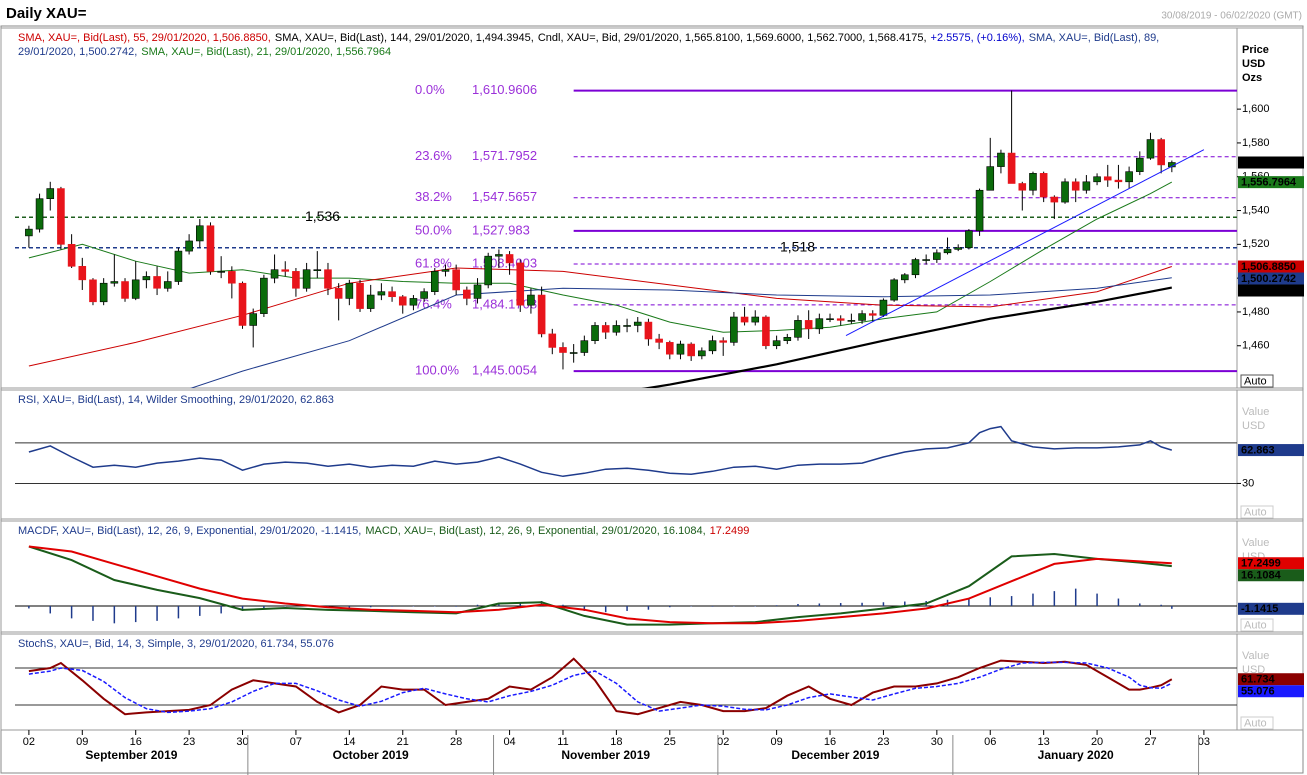  I want to click on date-range: 30/08/2019 - 06/02/2020 (GMT), so click(1231, 16).